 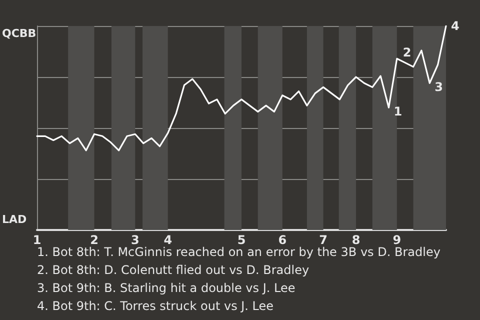 I want to click on text: 1. Bot 8th: T. McGinnis reached on an error by the 3B vs D. Bradley, so click(x=238, y=252).